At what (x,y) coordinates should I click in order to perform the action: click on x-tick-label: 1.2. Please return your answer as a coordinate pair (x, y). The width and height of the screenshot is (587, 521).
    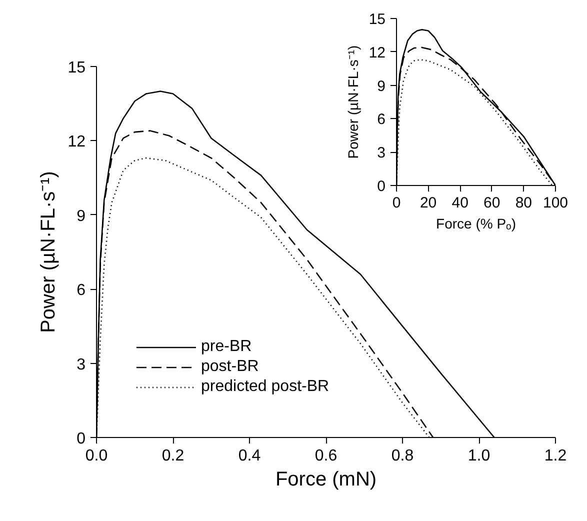
    Looking at the image, I should click on (555, 456).